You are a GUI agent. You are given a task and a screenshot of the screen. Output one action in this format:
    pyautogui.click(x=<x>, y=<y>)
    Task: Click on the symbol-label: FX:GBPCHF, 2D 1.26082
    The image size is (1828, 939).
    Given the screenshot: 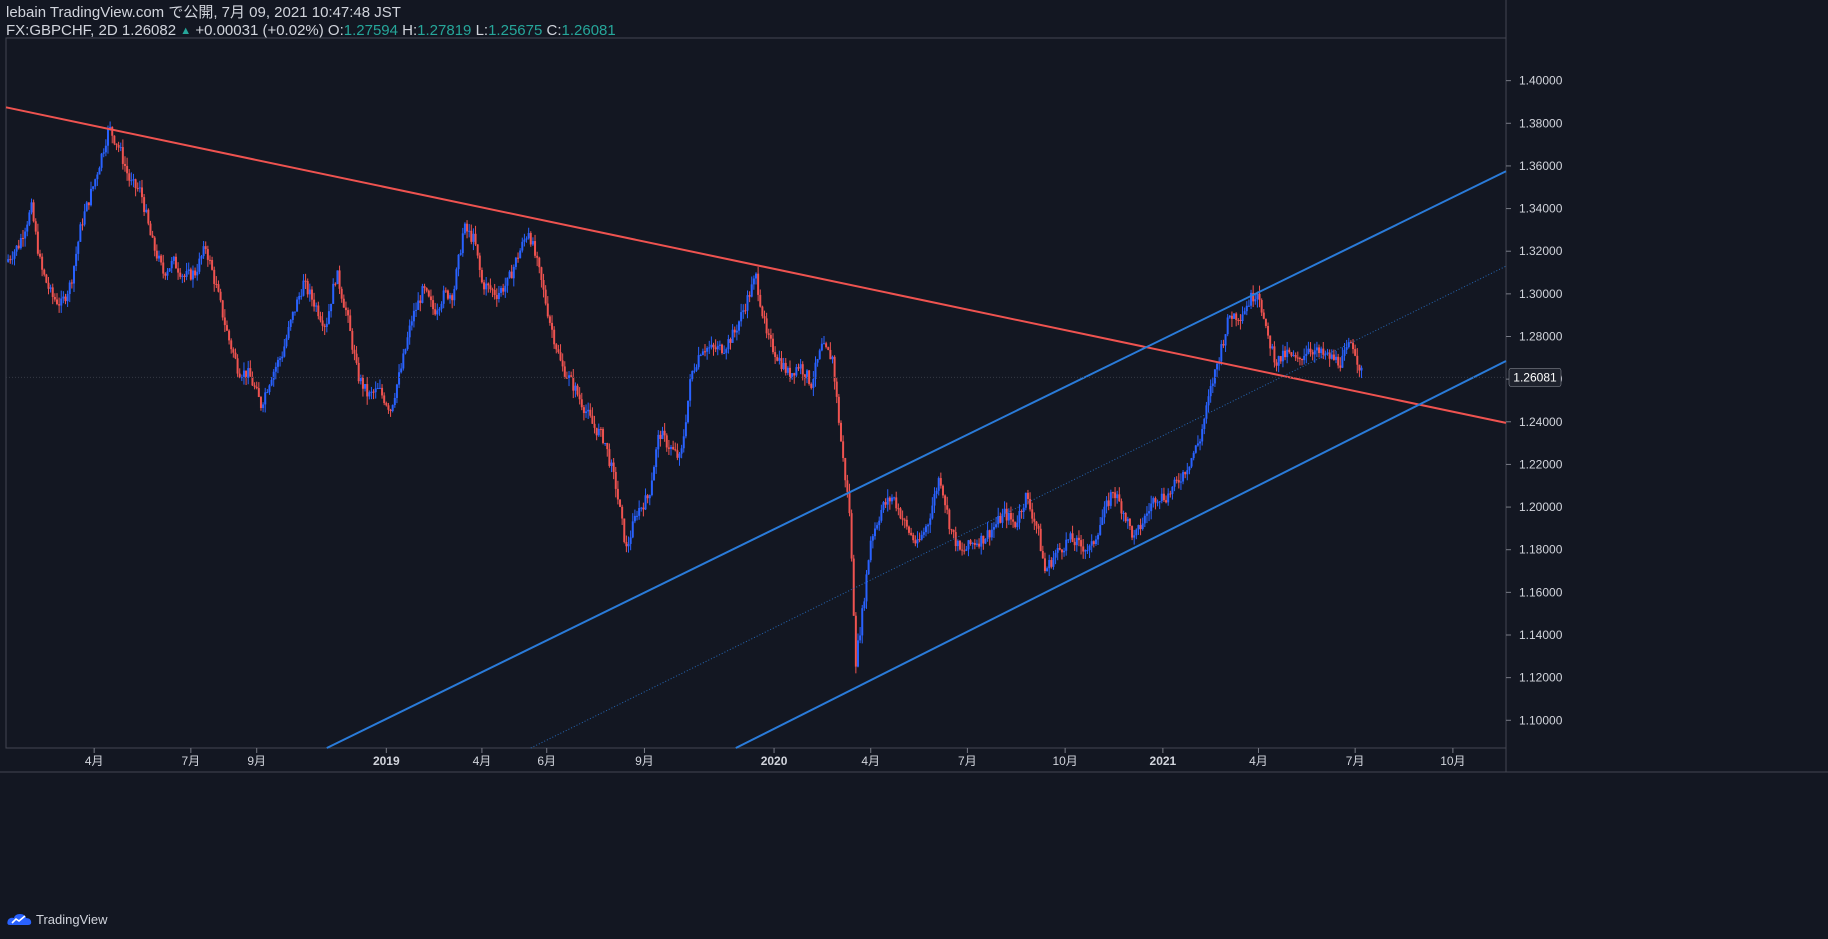 What is the action you would take?
    pyautogui.click(x=91, y=30)
    